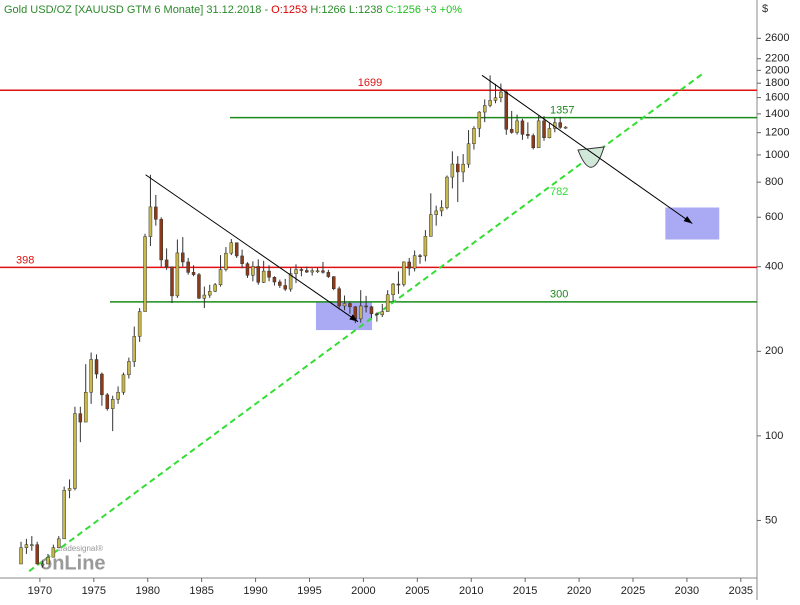 The width and height of the screenshot is (800, 605). What do you see at coordinates (289, 10) in the screenshot?
I see `title-part: O:1253` at bounding box center [289, 10].